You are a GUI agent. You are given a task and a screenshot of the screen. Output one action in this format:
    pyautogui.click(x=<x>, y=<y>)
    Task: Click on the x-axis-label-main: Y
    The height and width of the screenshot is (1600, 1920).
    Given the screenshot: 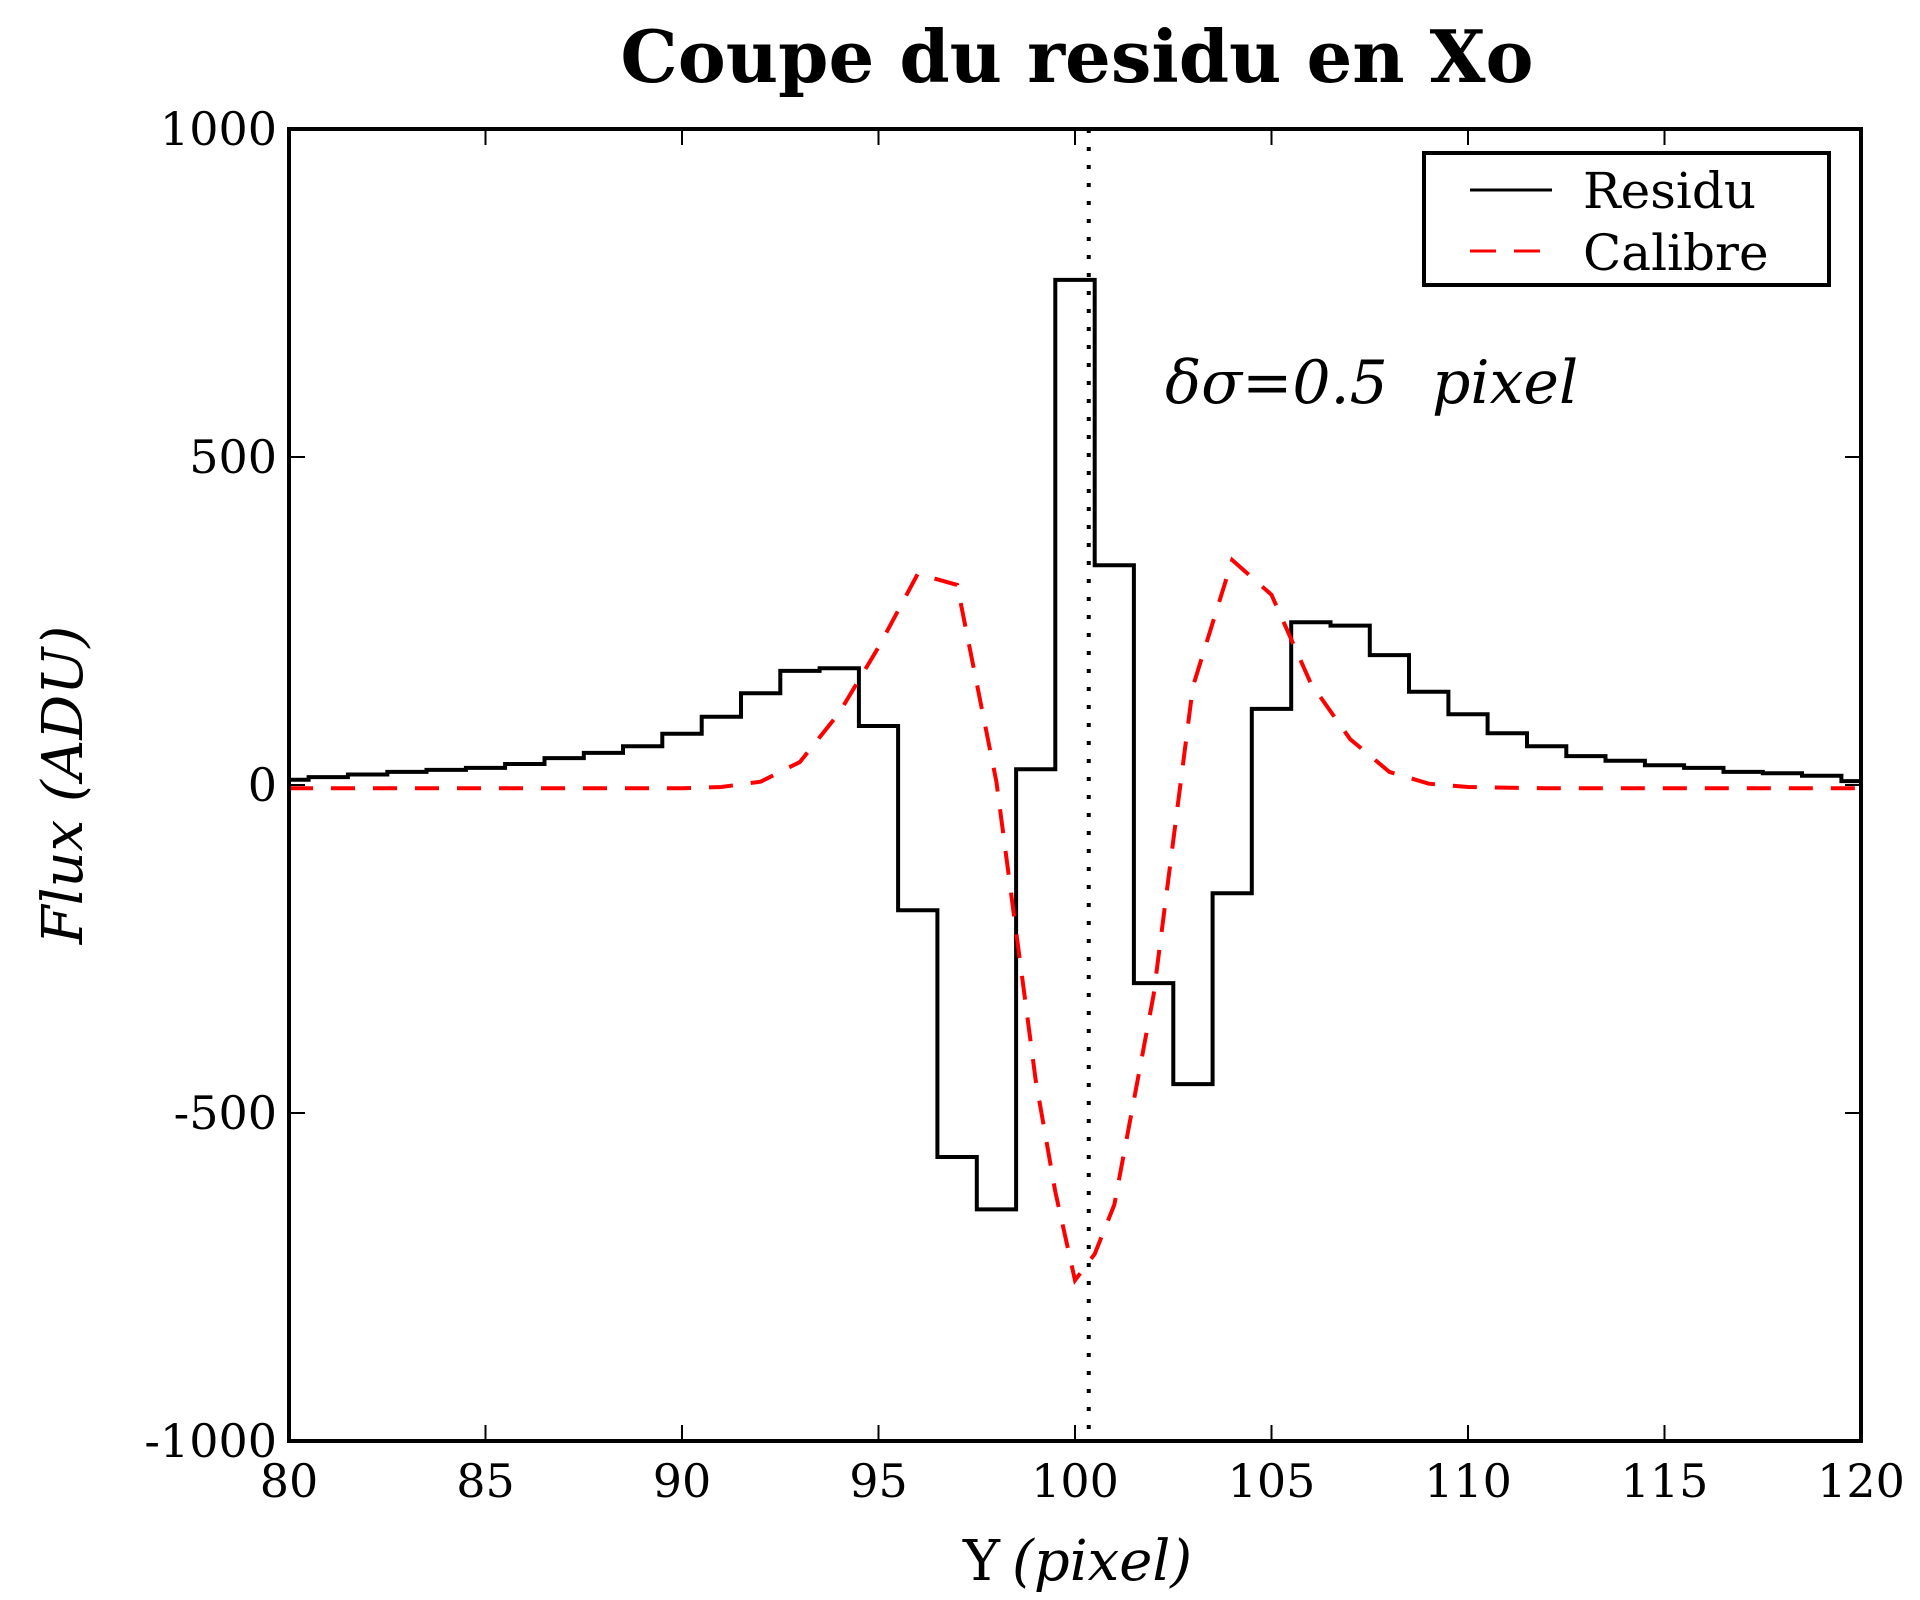 What is the action you would take?
    pyautogui.click(x=981, y=1561)
    